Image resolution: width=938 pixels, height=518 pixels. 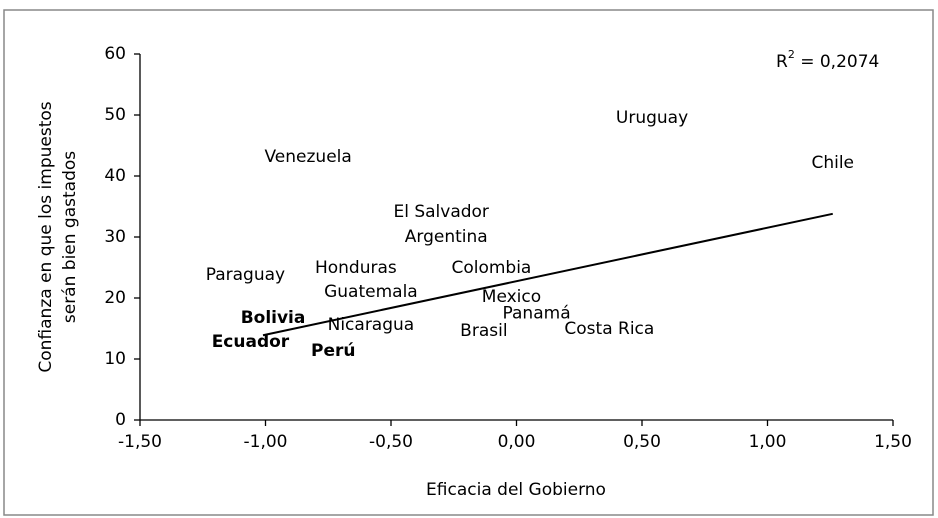 What do you see at coordinates (140, 442) in the screenshot?
I see `x-tick-label: -1,50` at bounding box center [140, 442].